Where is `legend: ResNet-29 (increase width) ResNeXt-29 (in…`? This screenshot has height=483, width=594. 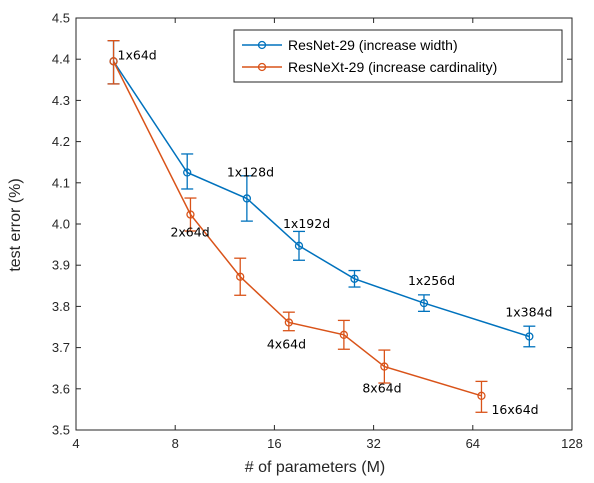 legend: ResNet-29 (increase width) ResNeXt-29 (in… is located at coordinates (398, 56).